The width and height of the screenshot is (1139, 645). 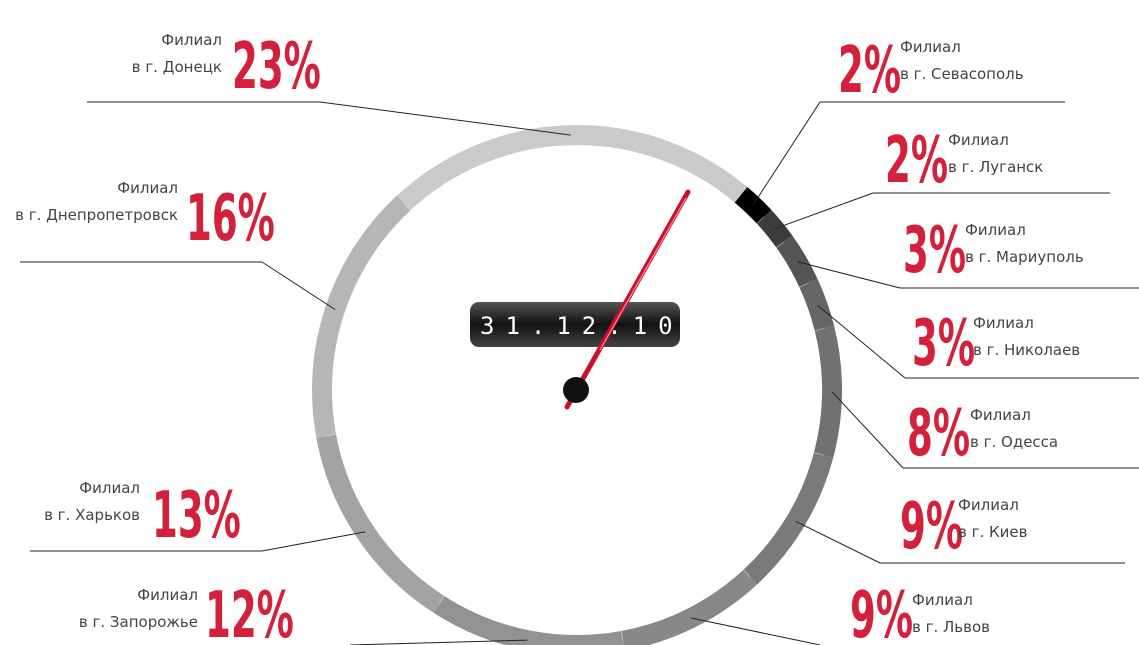 I want to click on value-label: 12%, so click(x=249, y=611).